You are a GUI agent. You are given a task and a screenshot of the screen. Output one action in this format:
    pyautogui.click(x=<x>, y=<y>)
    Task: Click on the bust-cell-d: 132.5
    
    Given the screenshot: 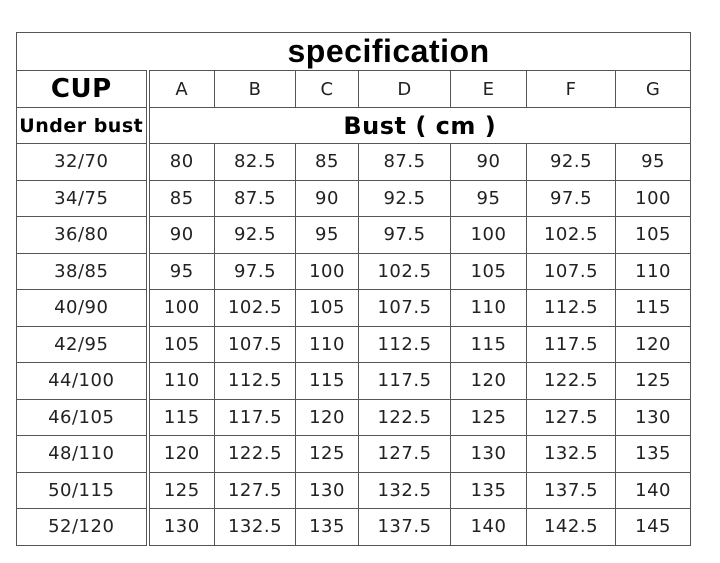 What is the action you would take?
    pyautogui.click(x=404, y=490)
    